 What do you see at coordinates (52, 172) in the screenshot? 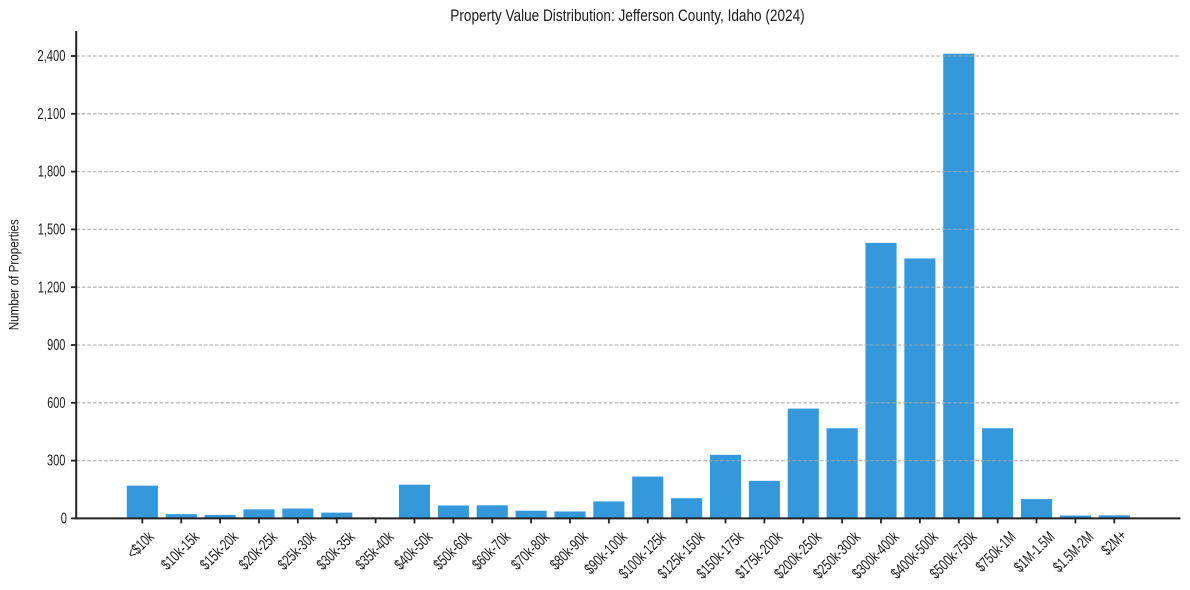
I see `svg-text: 1,800` at bounding box center [52, 172].